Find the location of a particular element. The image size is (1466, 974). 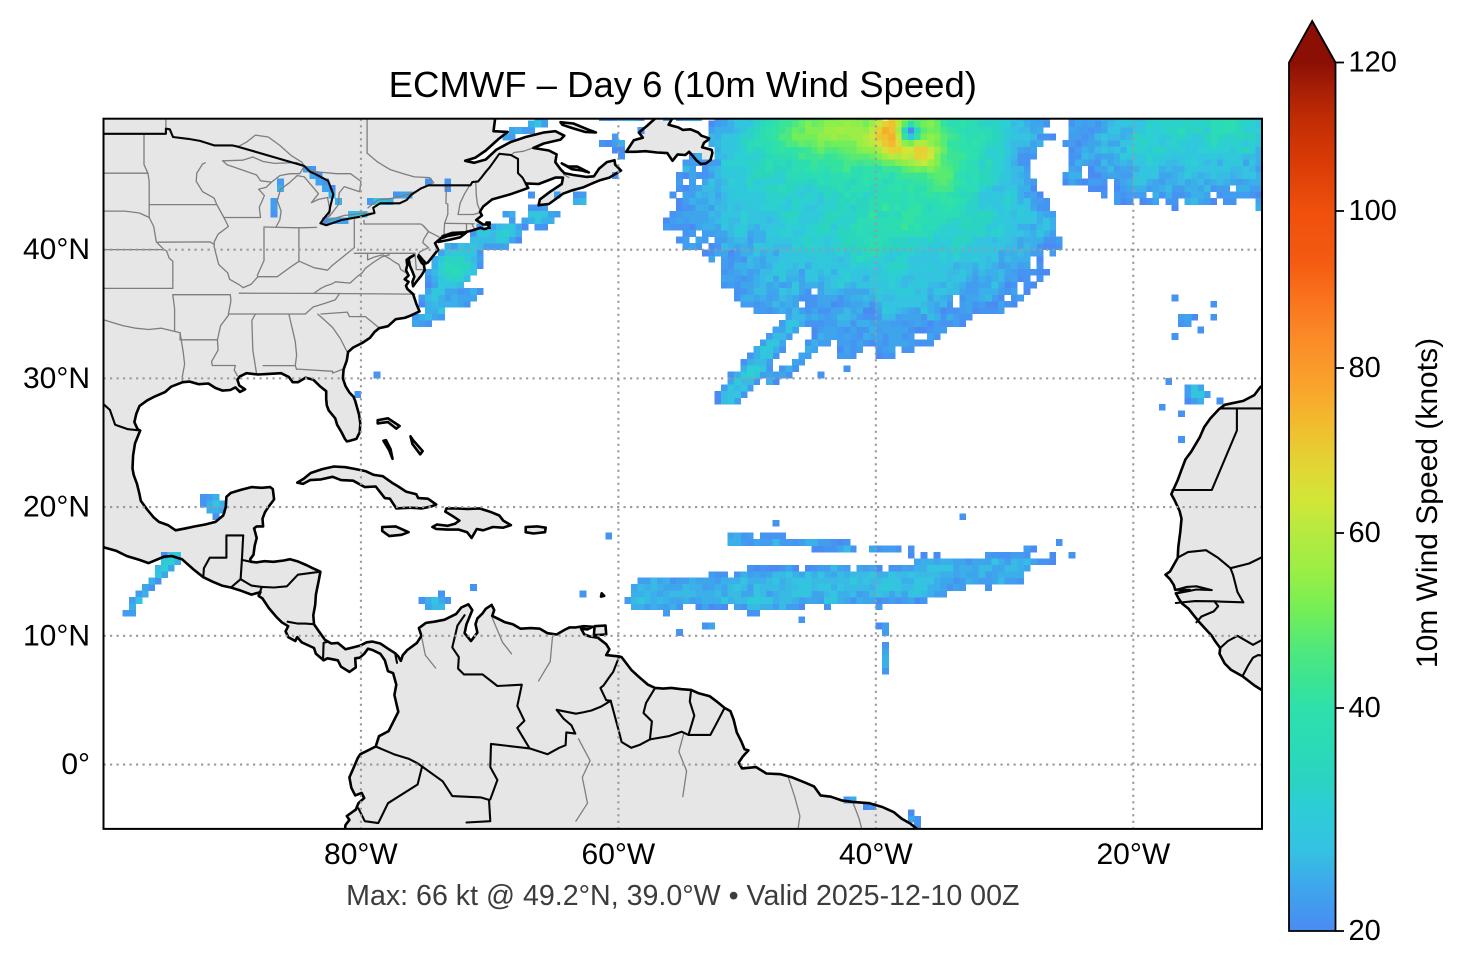

svg-text: 60 is located at coordinates (1365, 533).